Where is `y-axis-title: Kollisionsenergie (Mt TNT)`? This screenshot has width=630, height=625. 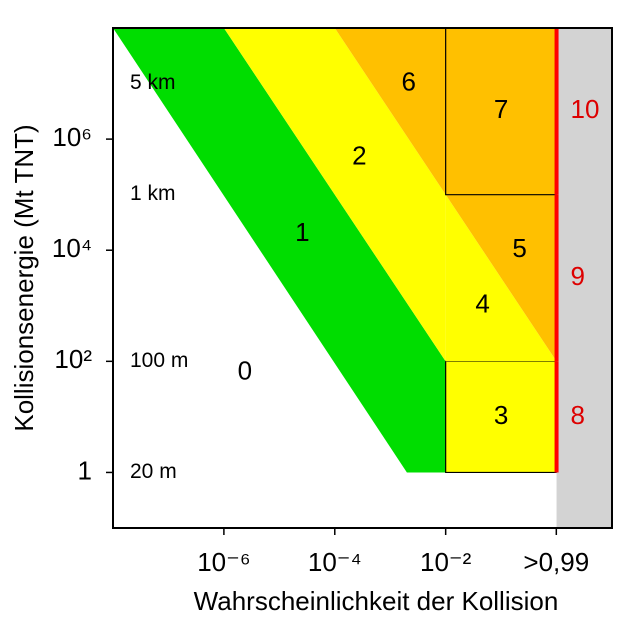
y-axis-title: Kollisionsenergie (Mt TNT) is located at coordinates (24, 277).